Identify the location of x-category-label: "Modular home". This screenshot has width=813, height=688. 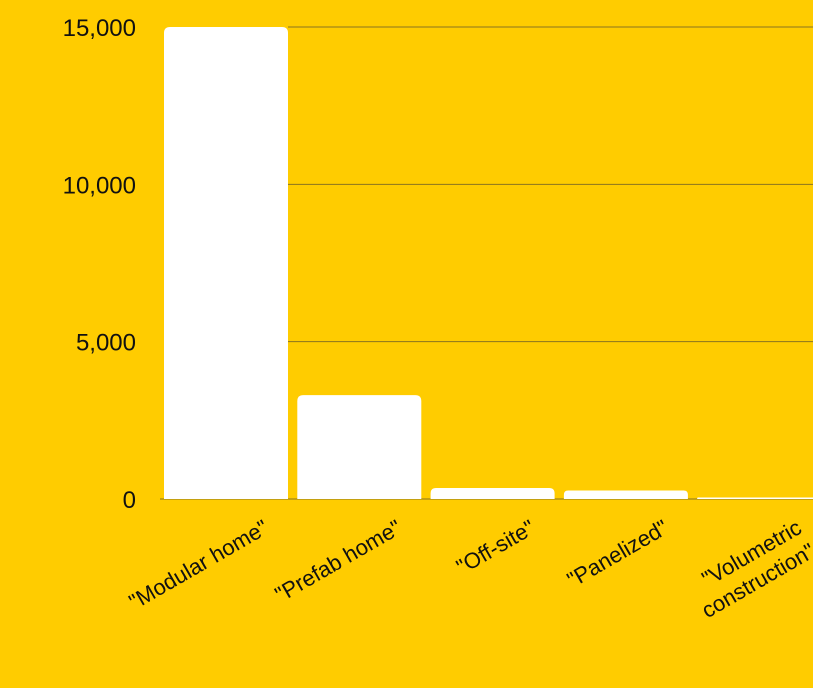
(199, 565).